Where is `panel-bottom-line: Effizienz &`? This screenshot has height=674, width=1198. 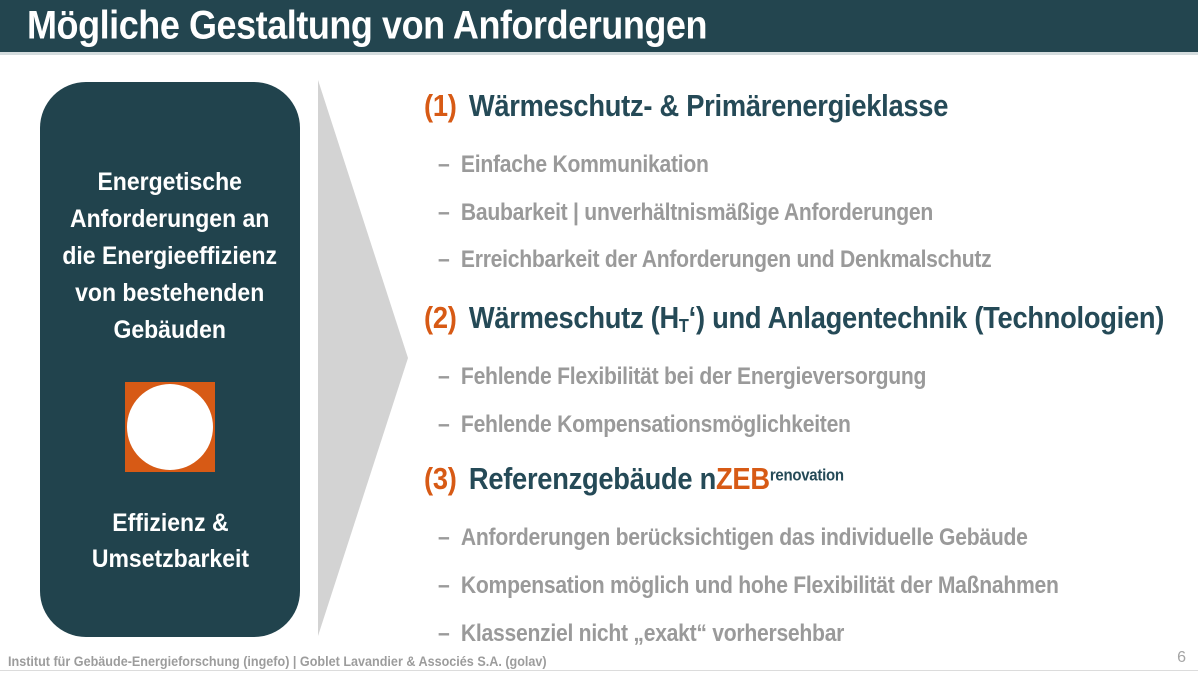
panel-bottom-line: Effizienz & is located at coordinates (170, 523).